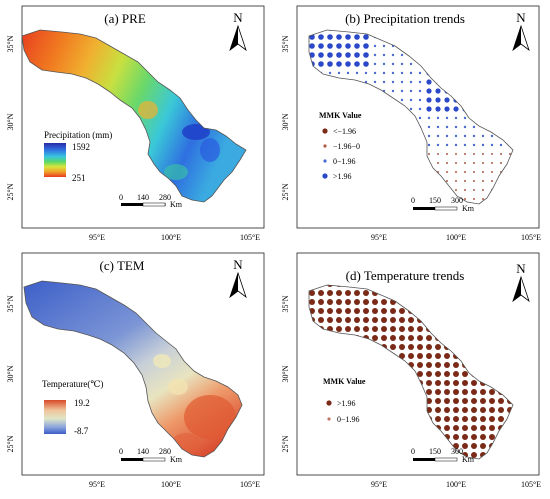 Image resolution: width=550 pixels, height=499 pixels. I want to click on scale-tick: 0, so click(121, 451).